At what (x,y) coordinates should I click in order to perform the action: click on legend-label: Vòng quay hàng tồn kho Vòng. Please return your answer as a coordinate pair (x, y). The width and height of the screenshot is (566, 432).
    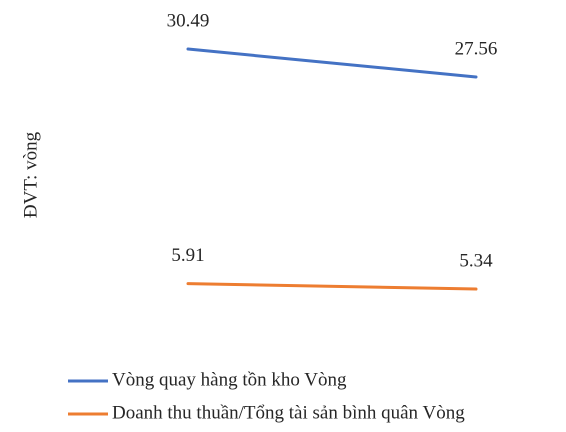
    Looking at the image, I should click on (229, 379).